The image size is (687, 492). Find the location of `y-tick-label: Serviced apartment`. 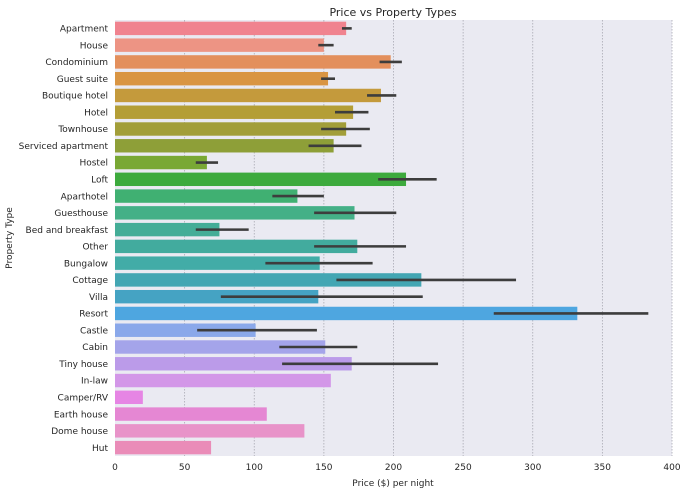

y-tick-label: Serviced apartment is located at coordinates (64, 147).